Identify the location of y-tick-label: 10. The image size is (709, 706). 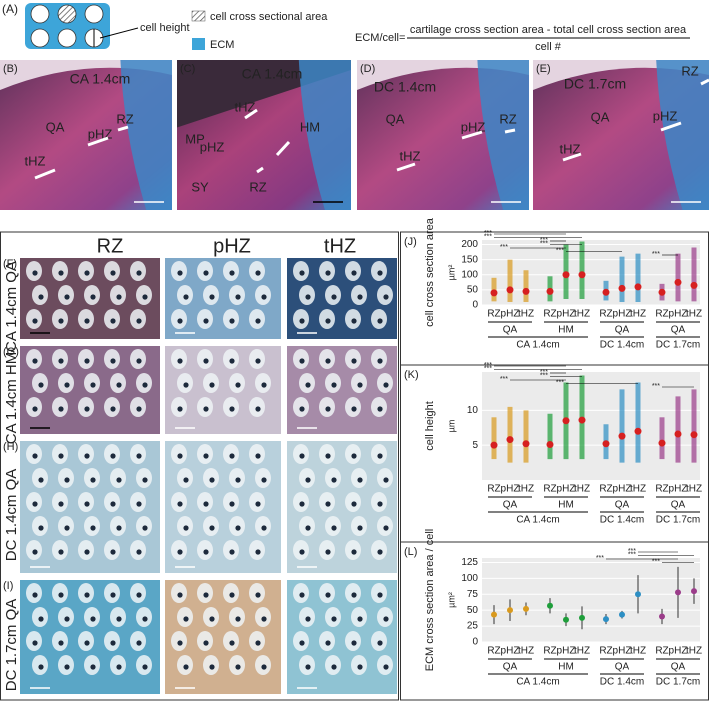
(473, 410).